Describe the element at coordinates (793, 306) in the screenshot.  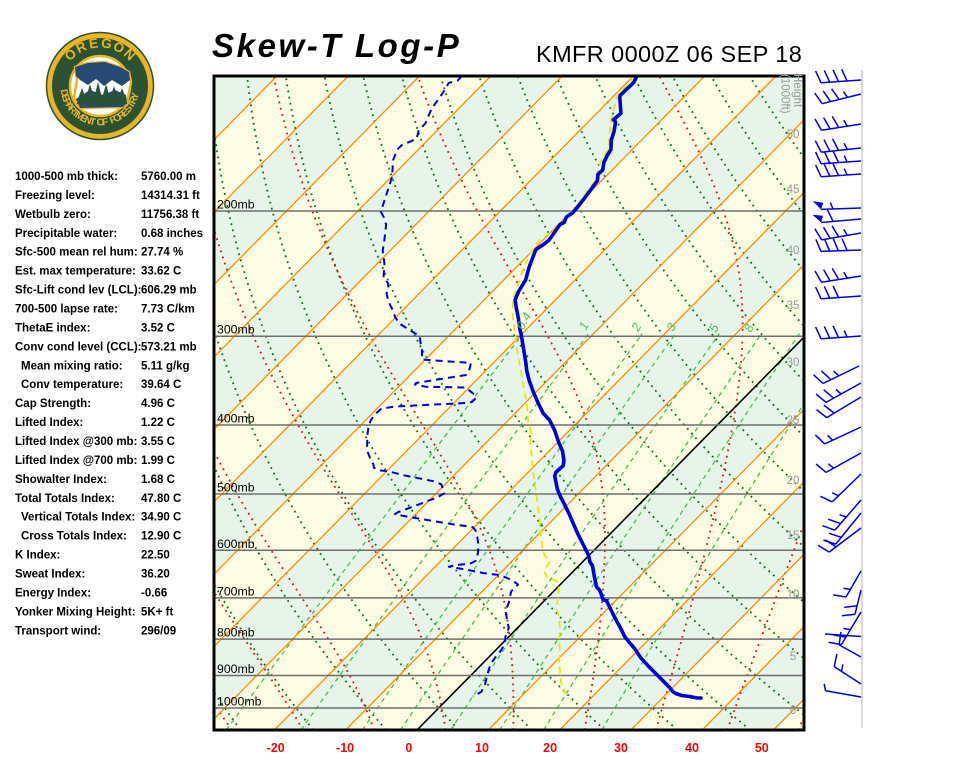
I see `svg-text: 35` at that location.